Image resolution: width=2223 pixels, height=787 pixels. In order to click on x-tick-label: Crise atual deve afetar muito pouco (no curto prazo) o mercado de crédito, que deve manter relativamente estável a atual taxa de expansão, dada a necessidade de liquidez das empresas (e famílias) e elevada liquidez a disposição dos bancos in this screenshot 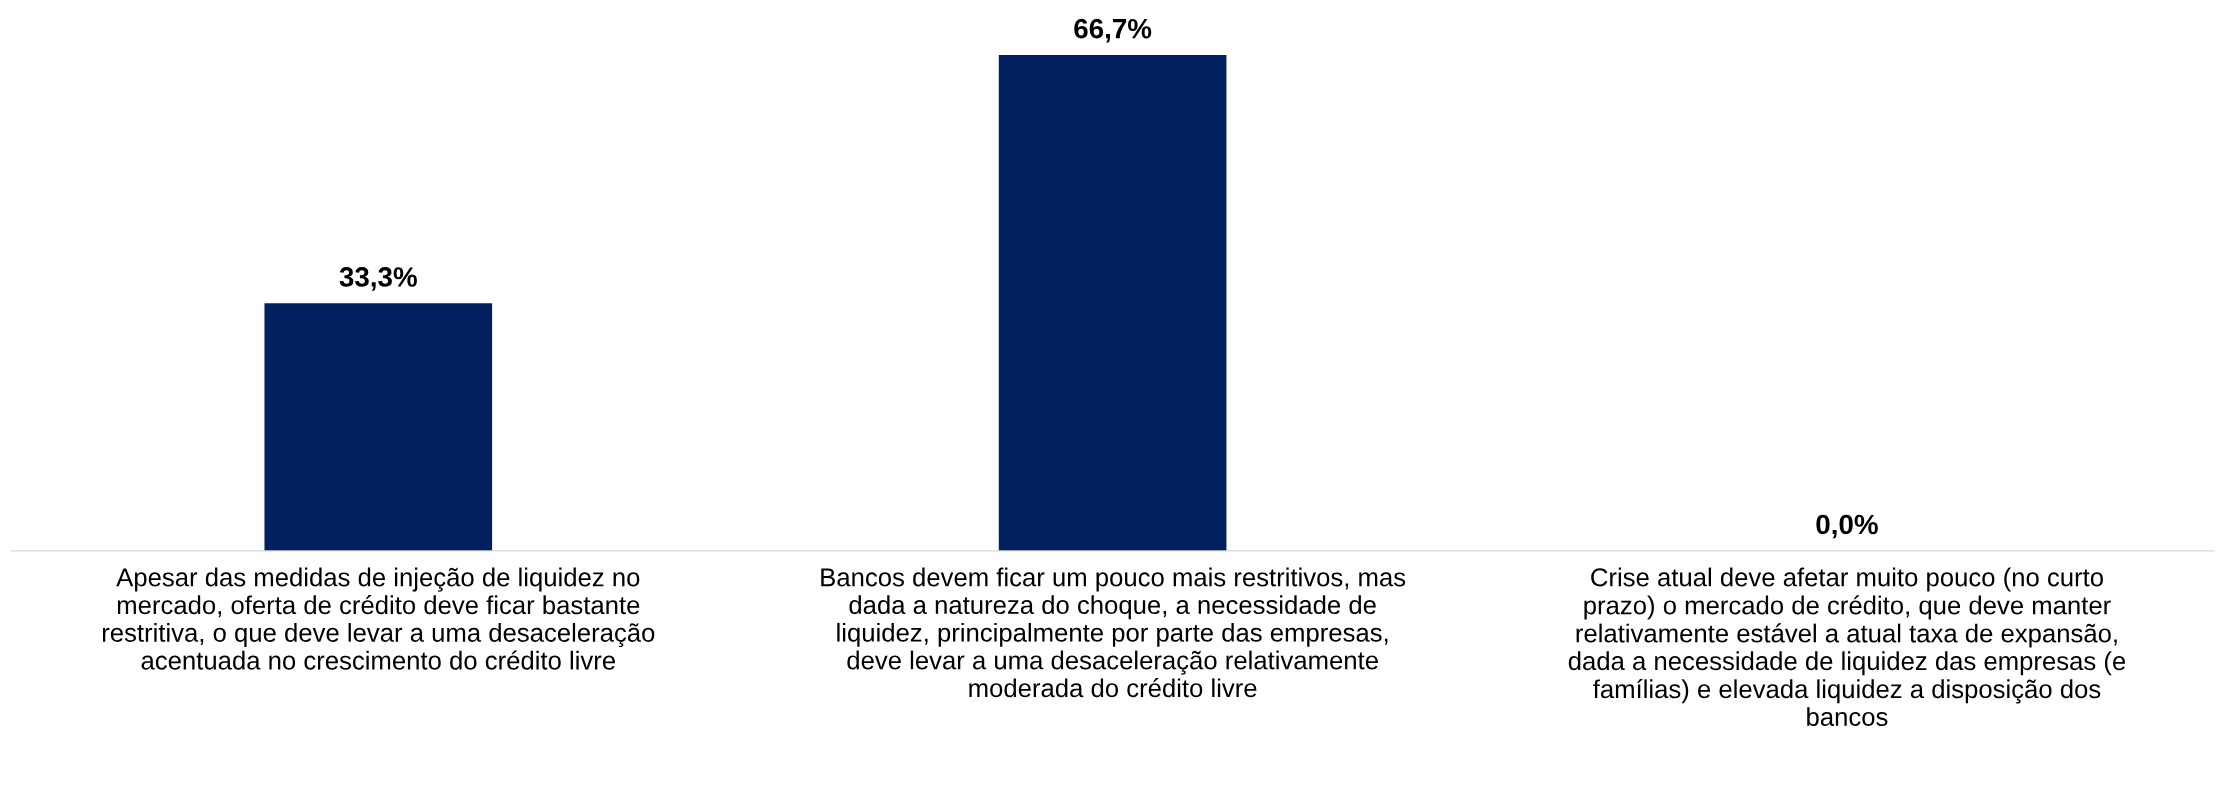, I will do `click(1847, 647)`.